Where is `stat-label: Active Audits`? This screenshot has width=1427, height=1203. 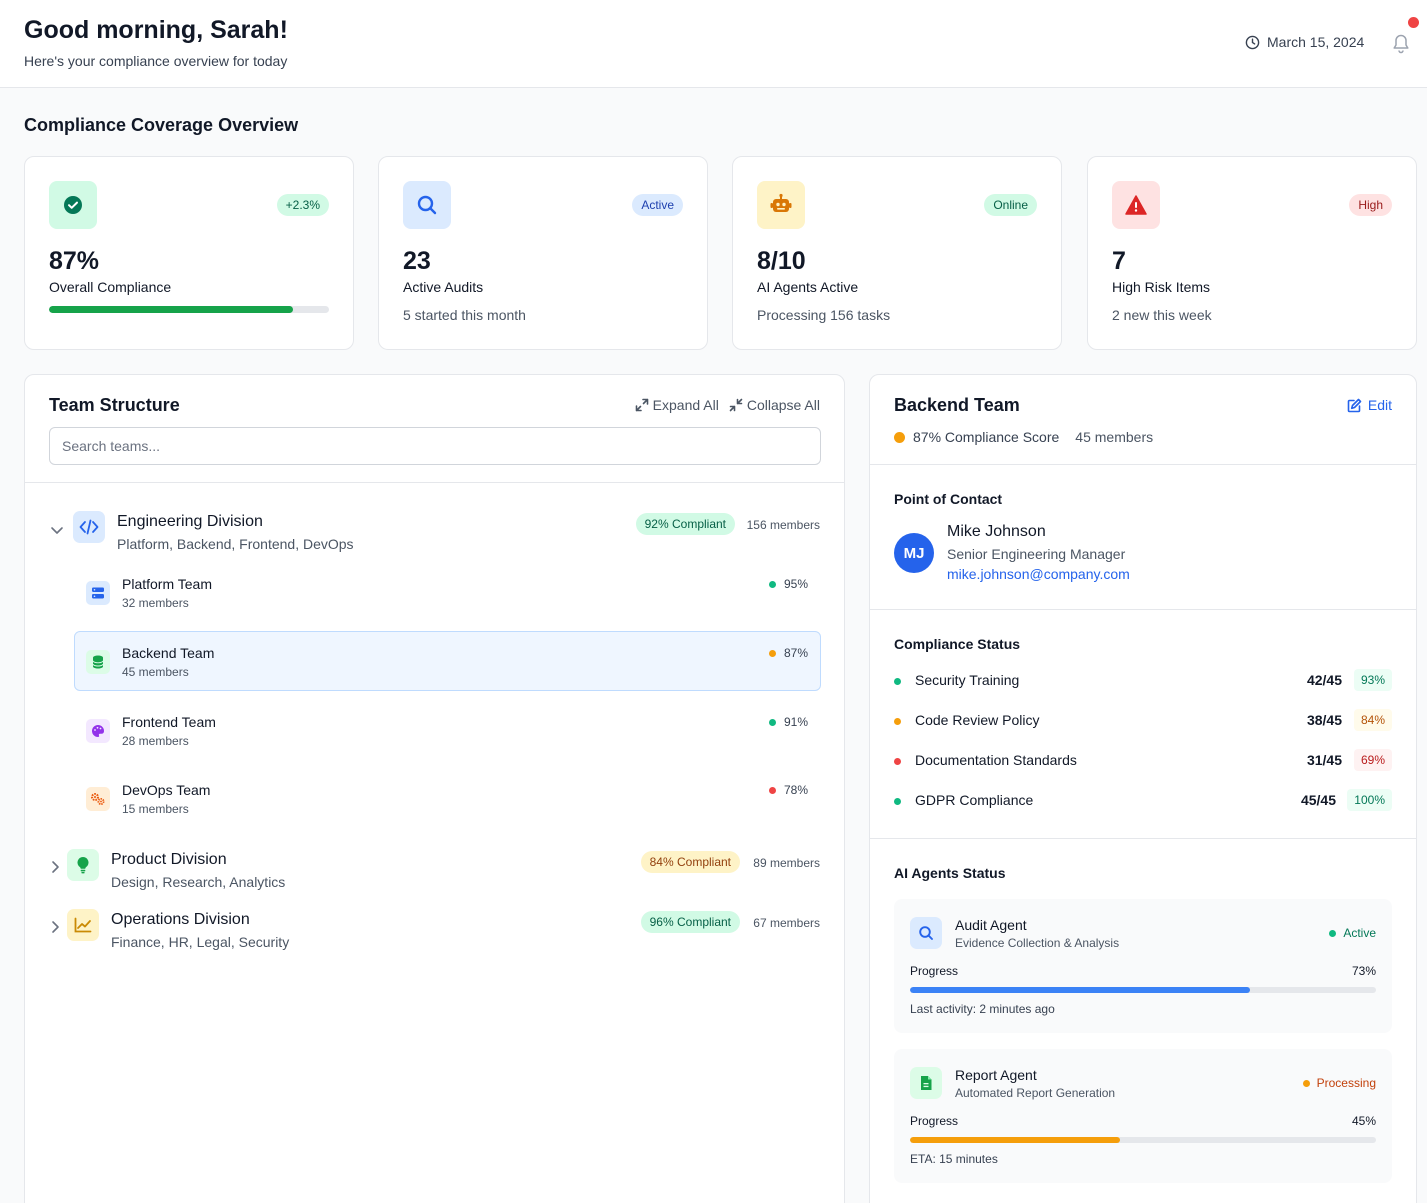 stat-label: Active Audits is located at coordinates (443, 287).